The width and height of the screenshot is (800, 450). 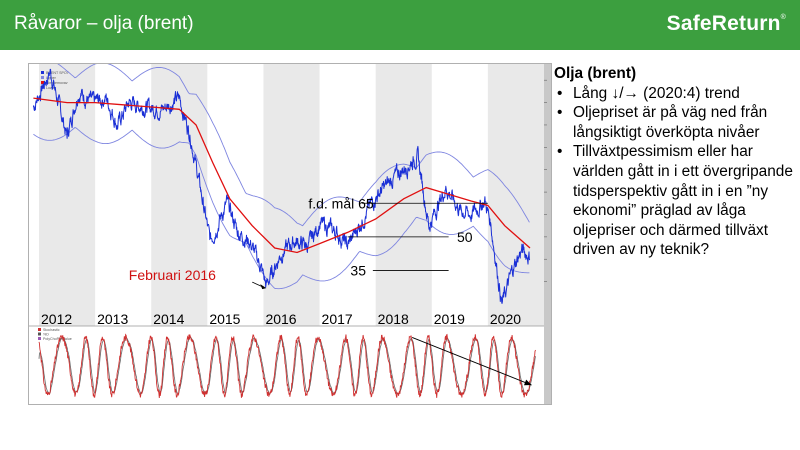 What do you see at coordinates (393, 319) in the screenshot?
I see `x-tick-label: 2018` at bounding box center [393, 319].